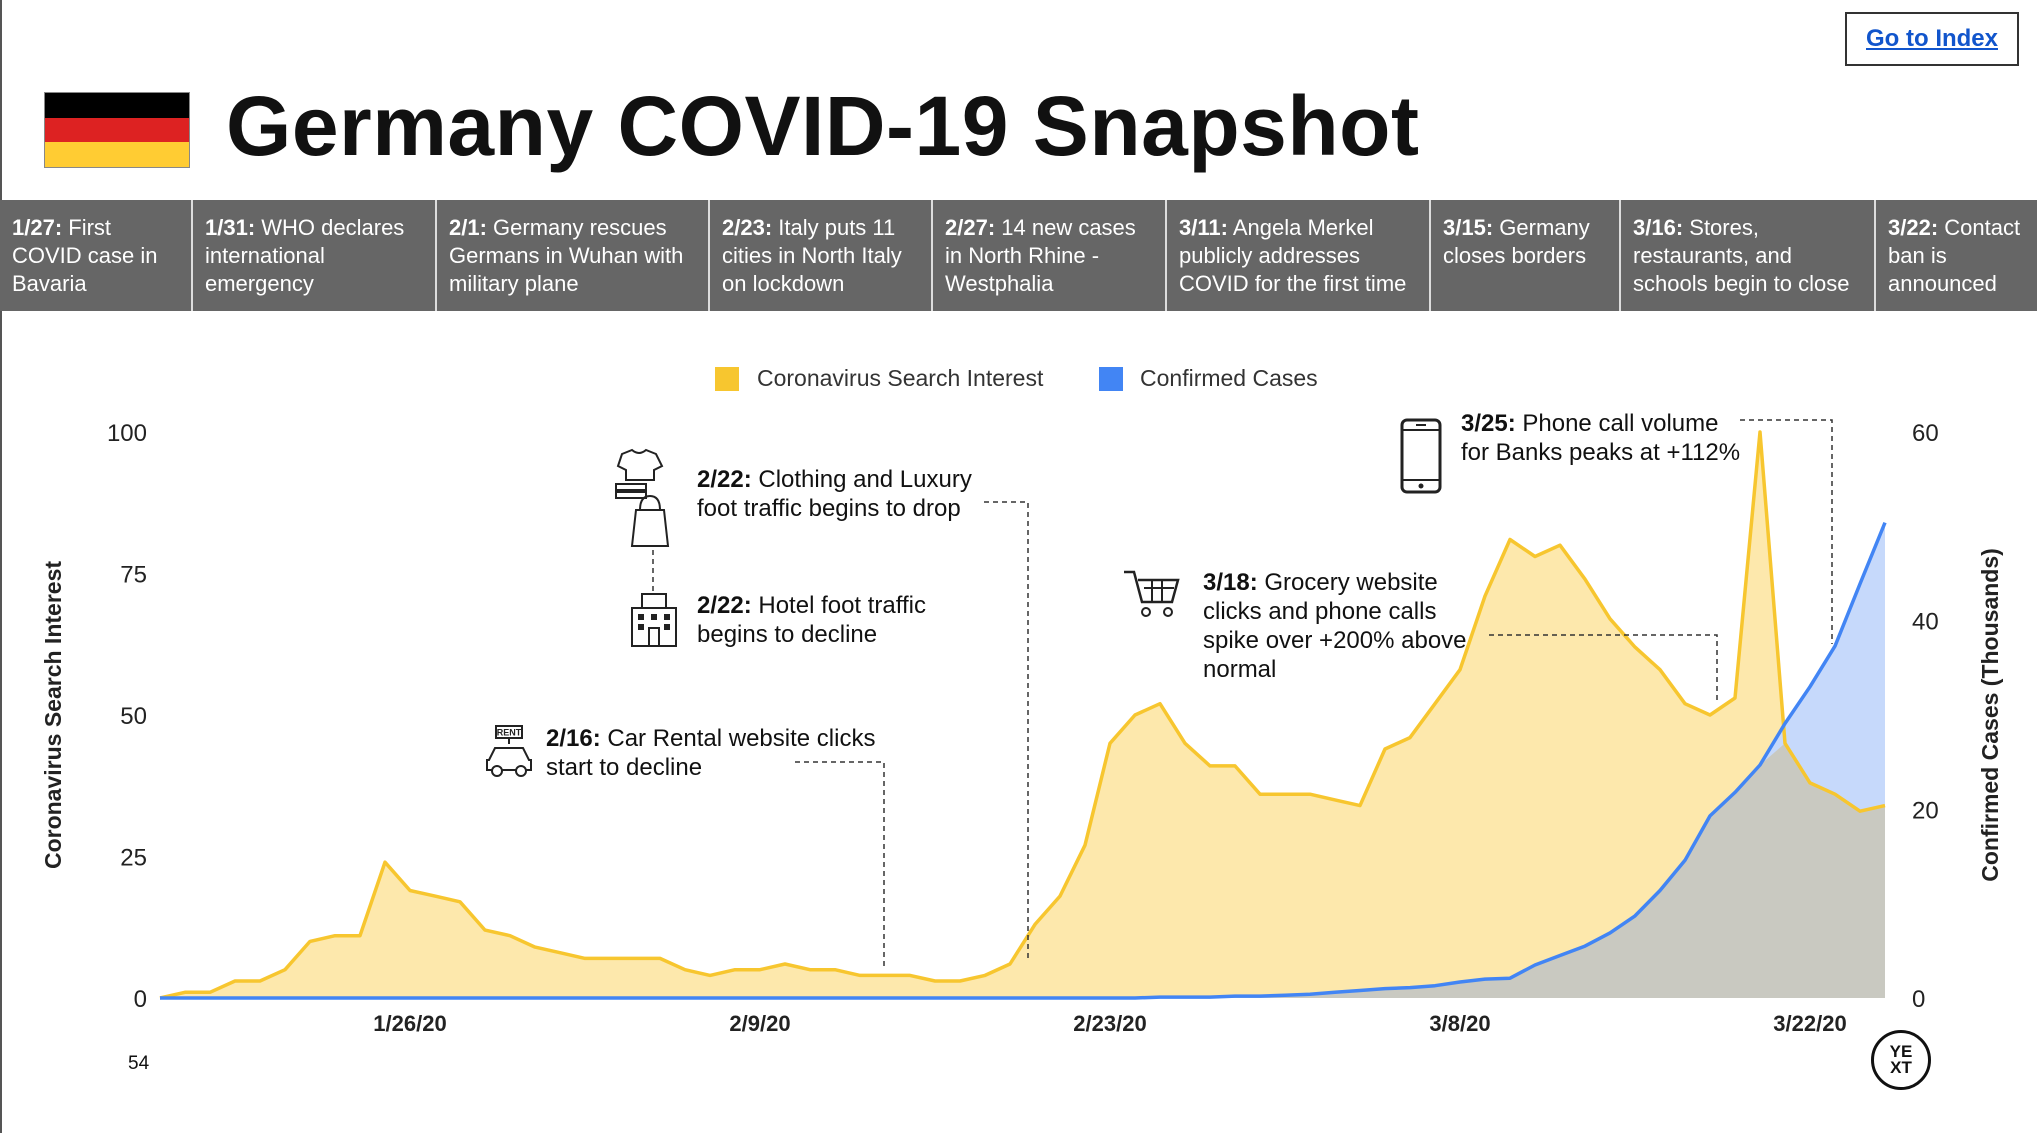  Describe the element at coordinates (1925, 433) in the screenshot. I see `y2-tick-label: 60` at that location.